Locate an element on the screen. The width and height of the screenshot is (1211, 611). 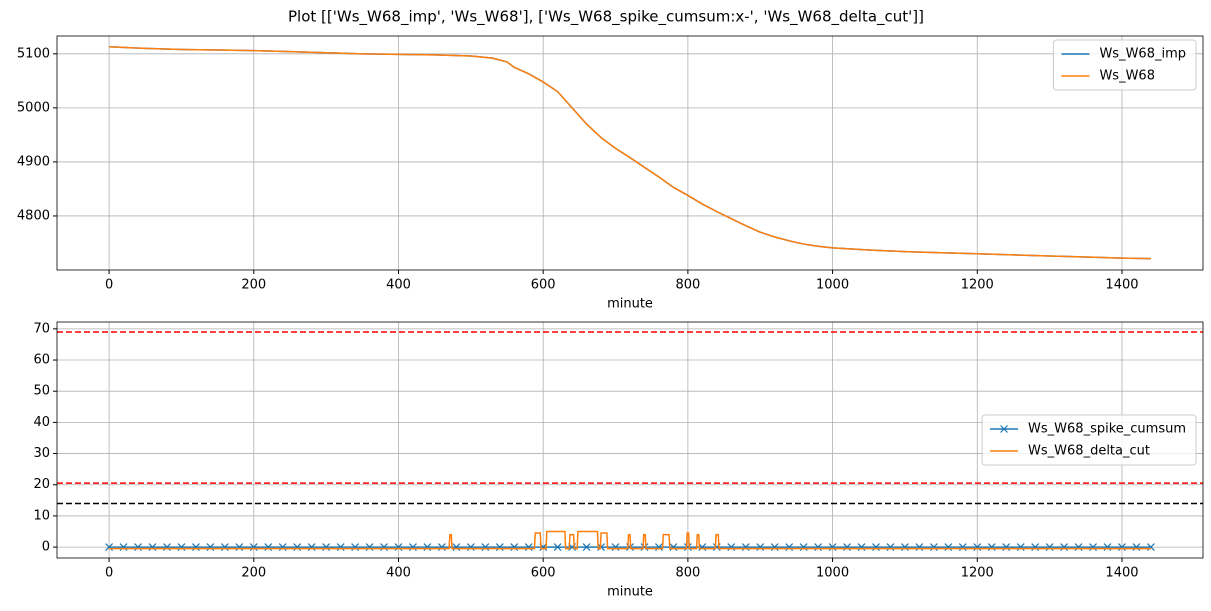
y-tick-label: 0 is located at coordinates (46, 547).